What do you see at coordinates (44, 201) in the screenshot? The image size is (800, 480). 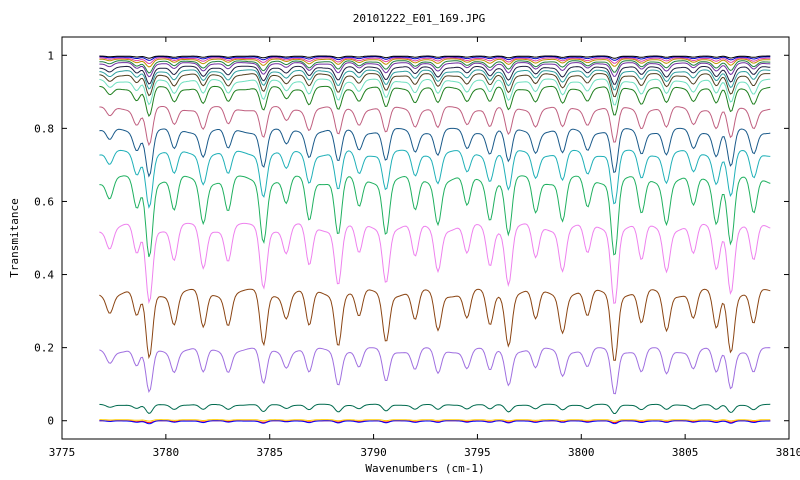 I see `y-tick-label: 0.6` at bounding box center [44, 201].